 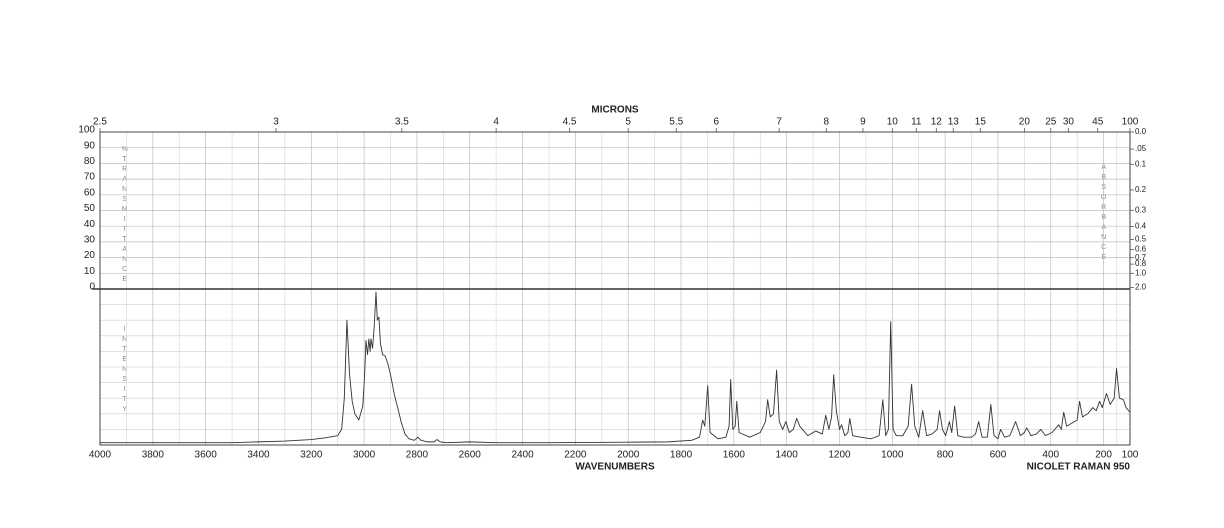 What do you see at coordinates (1141, 189) in the screenshot?
I see `y2-tick-label: 0.2` at bounding box center [1141, 189].